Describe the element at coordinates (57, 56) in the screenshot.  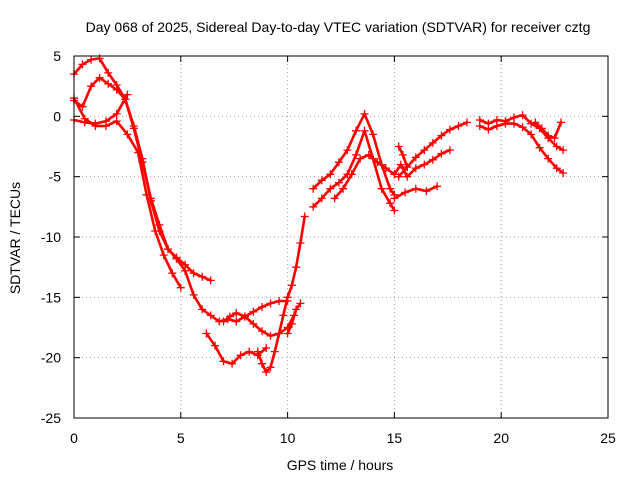
I see `y-tick-label: 5` at that location.